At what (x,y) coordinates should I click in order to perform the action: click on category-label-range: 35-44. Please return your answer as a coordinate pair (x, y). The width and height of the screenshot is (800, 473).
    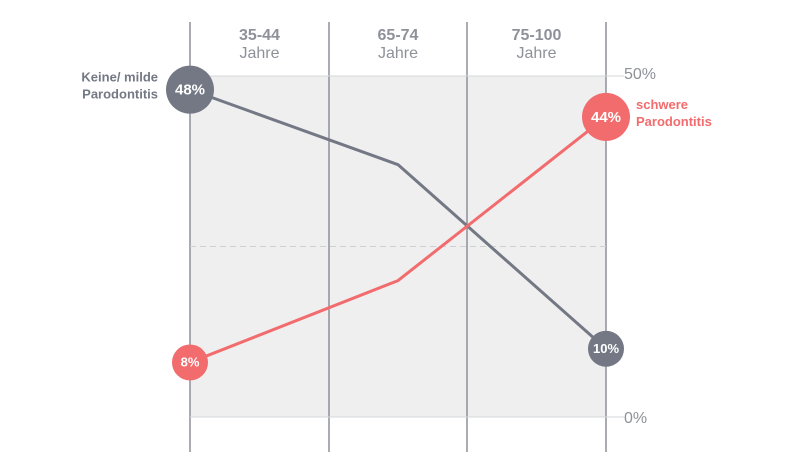
    Looking at the image, I should click on (259, 35).